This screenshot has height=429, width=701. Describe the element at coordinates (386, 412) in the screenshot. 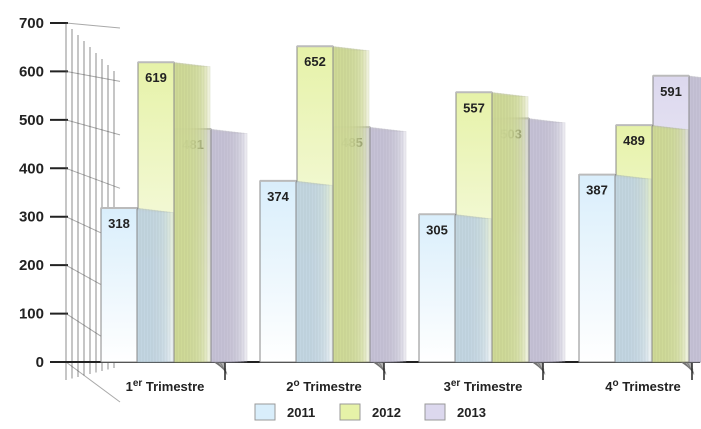

I see `legend-label: 2012` at that location.